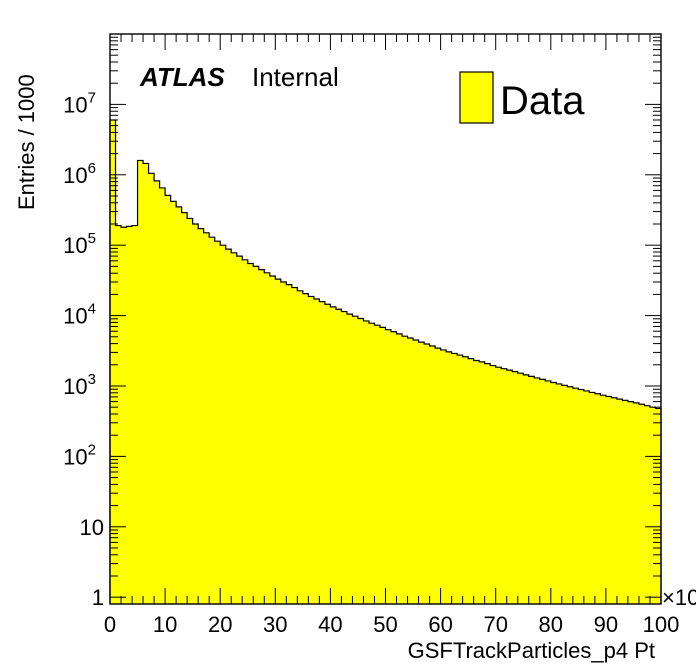  What do you see at coordinates (385, 624) in the screenshot?
I see `x-tick-label: 50` at bounding box center [385, 624].